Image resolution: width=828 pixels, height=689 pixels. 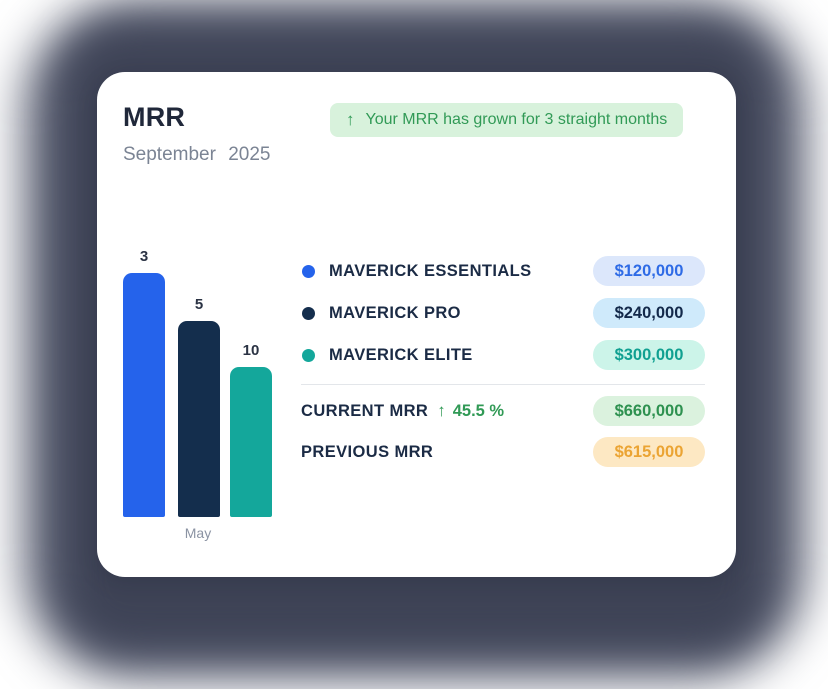 What do you see at coordinates (197, 154) in the screenshot?
I see `period-subtitle: September 2025` at bounding box center [197, 154].